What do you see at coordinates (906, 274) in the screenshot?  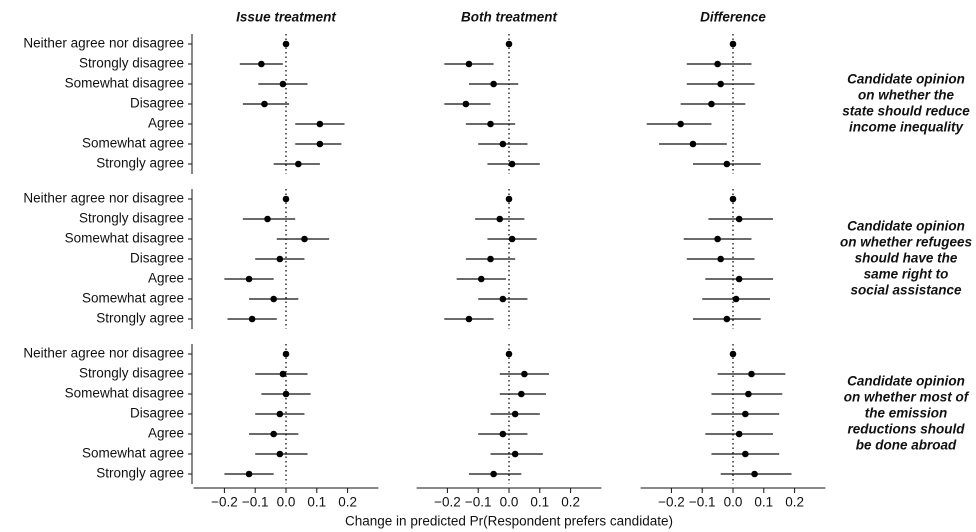 I see `panel-label: same right to` at bounding box center [906, 274].